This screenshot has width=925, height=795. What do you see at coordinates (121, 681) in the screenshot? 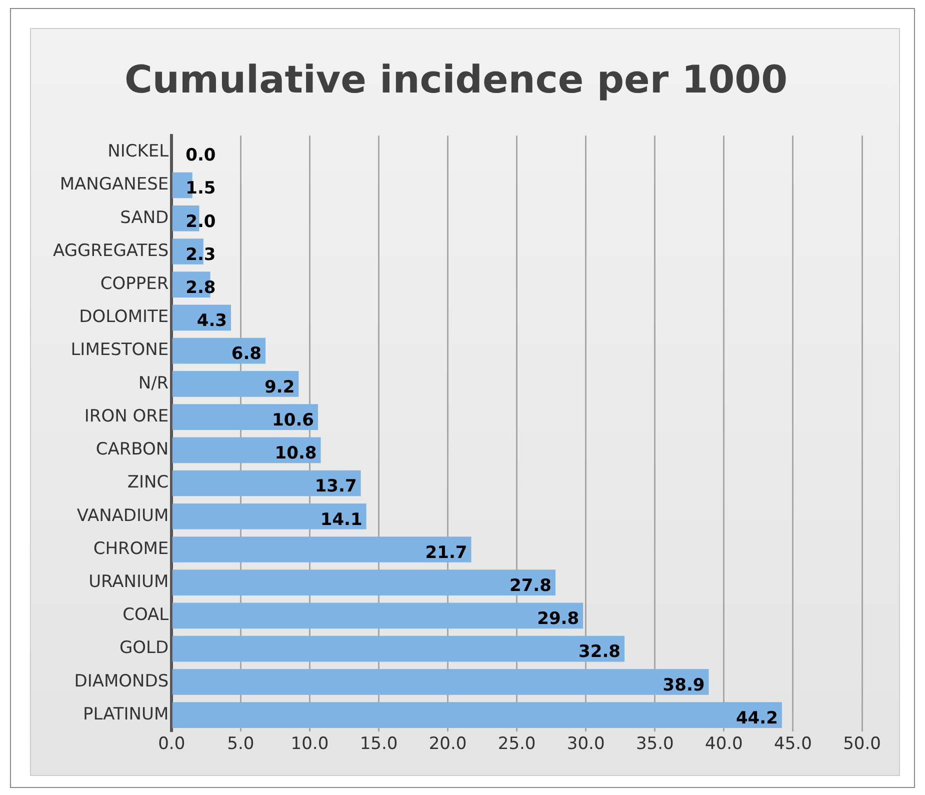
I see `y-tick-label: DIAMONDS` at bounding box center [121, 681].